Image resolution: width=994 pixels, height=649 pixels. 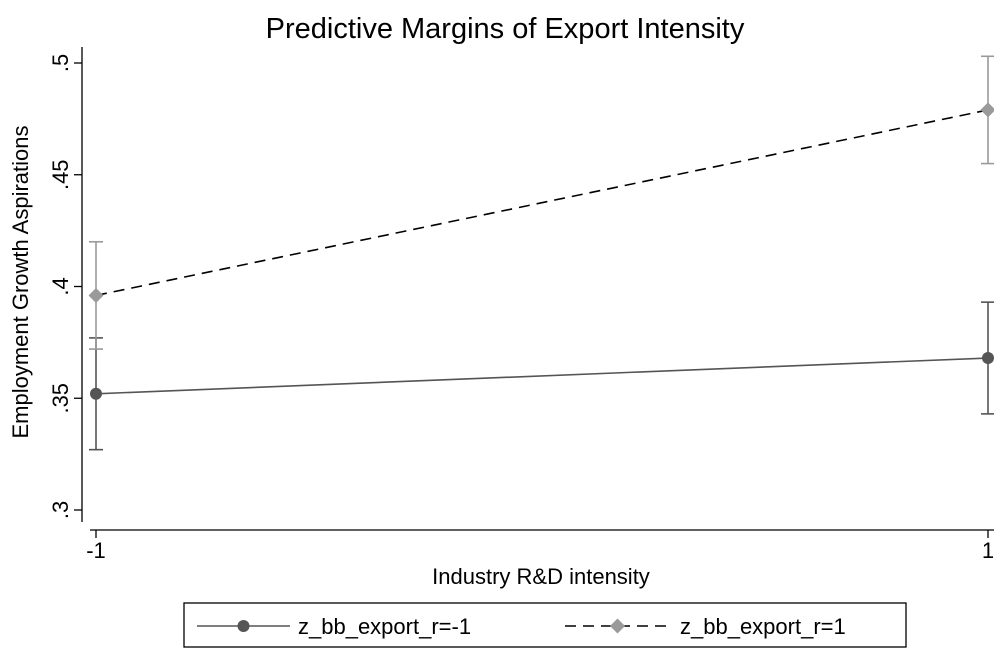 I want to click on y-tick-label: .3, so click(x=60, y=510).